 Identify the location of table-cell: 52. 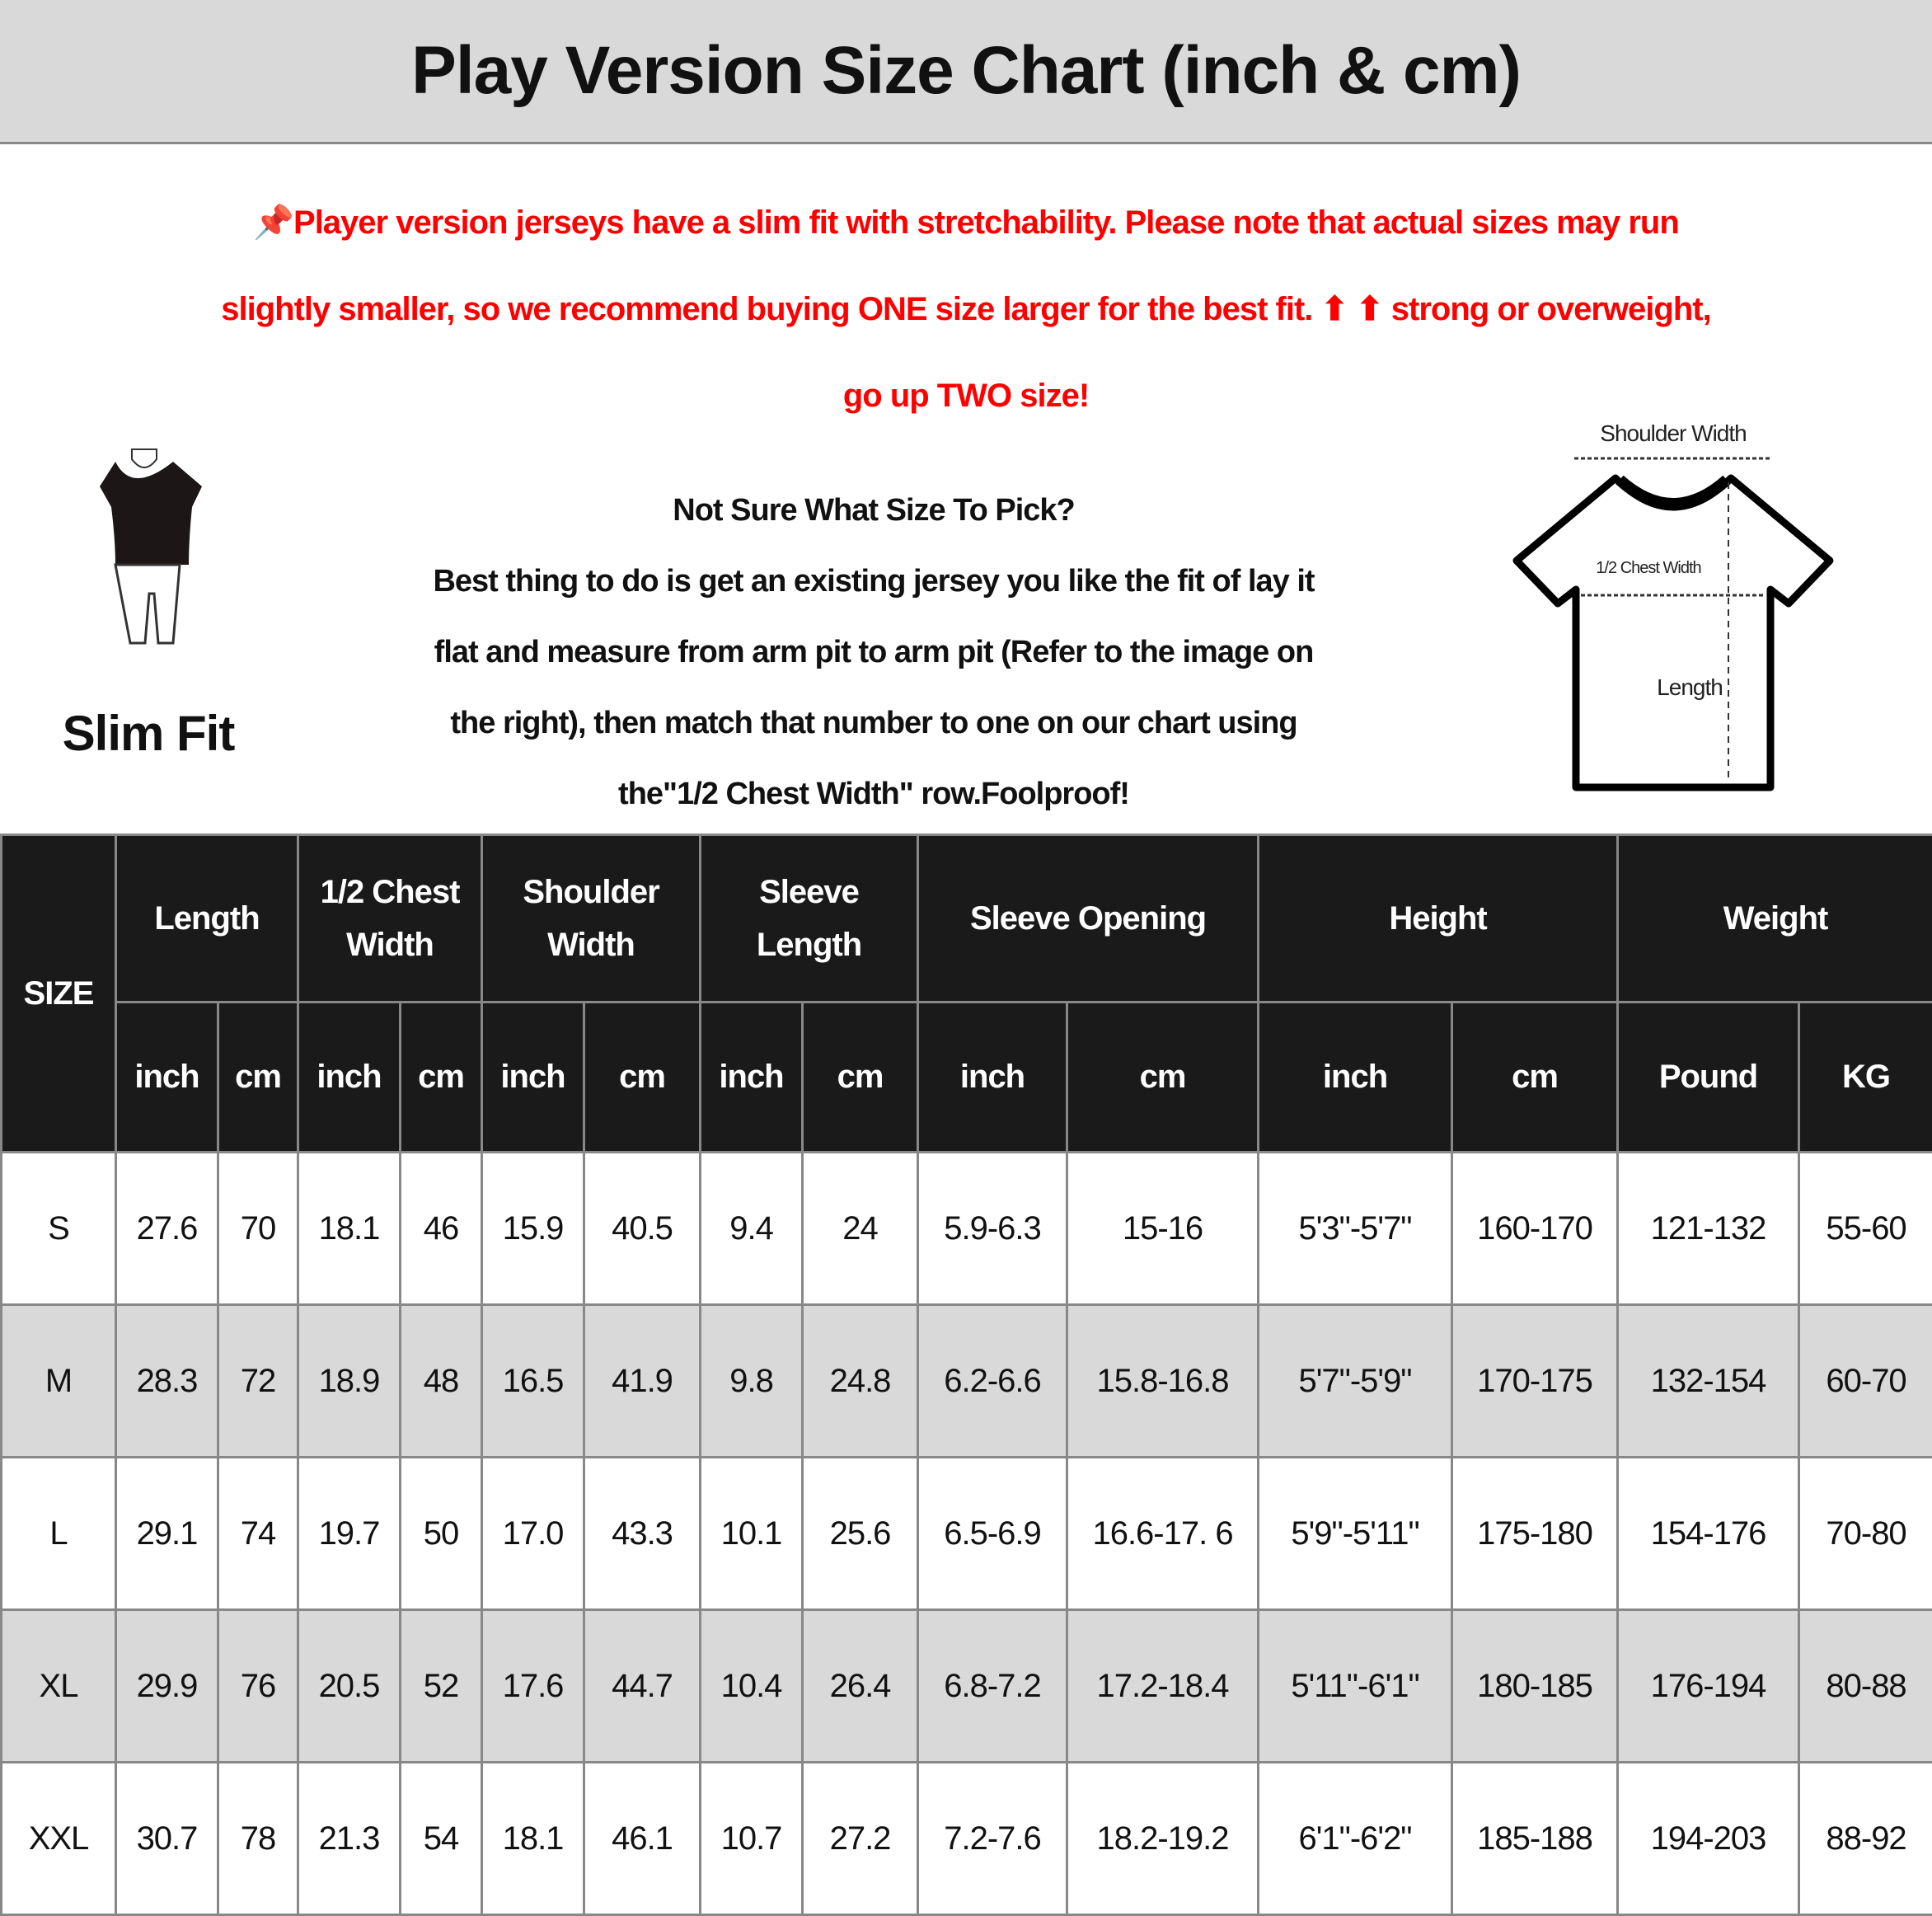
(441, 1687).